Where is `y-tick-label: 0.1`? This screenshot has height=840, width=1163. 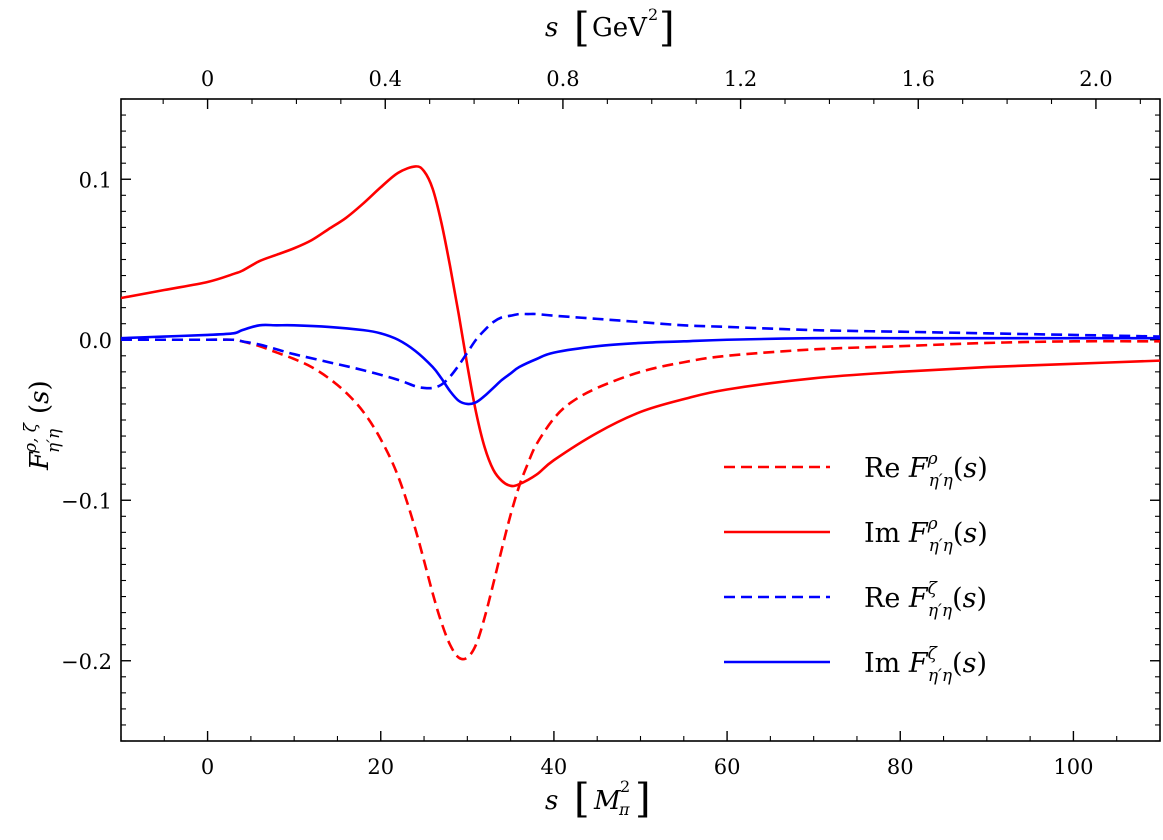 y-tick-label: 0.1 is located at coordinates (95, 180).